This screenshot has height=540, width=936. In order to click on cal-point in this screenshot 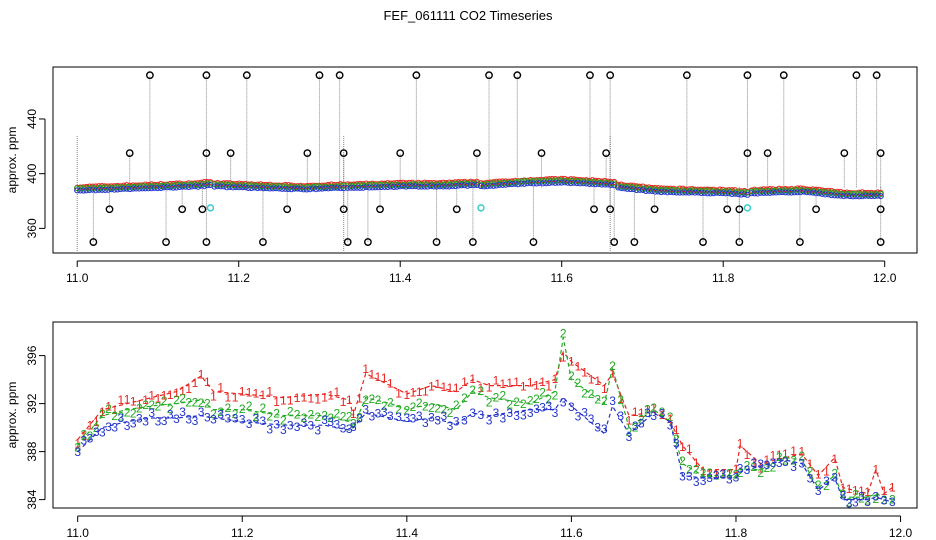, I will do `click(481, 208)`.